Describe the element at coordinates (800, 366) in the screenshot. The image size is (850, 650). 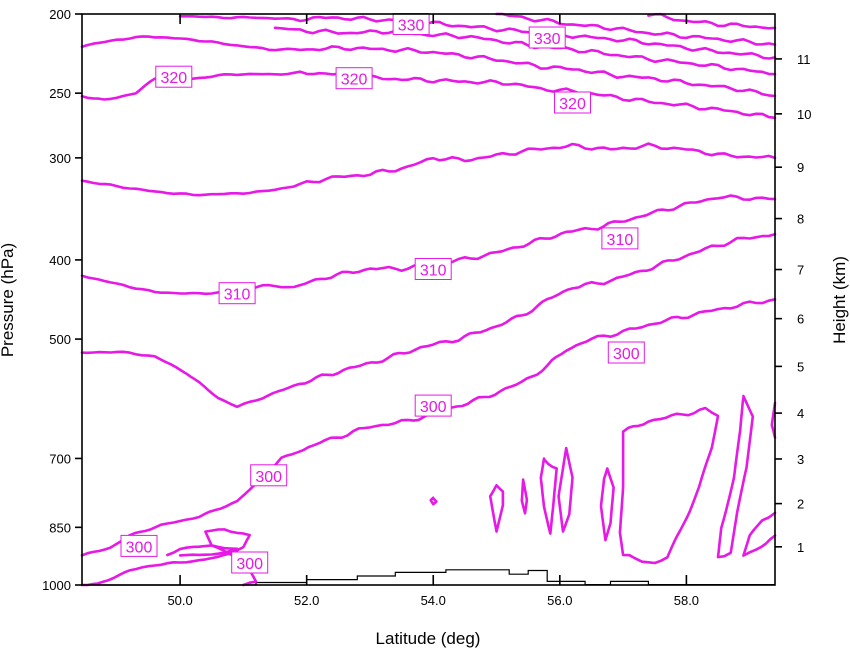
I see `y2-tick-label: 5` at that location.